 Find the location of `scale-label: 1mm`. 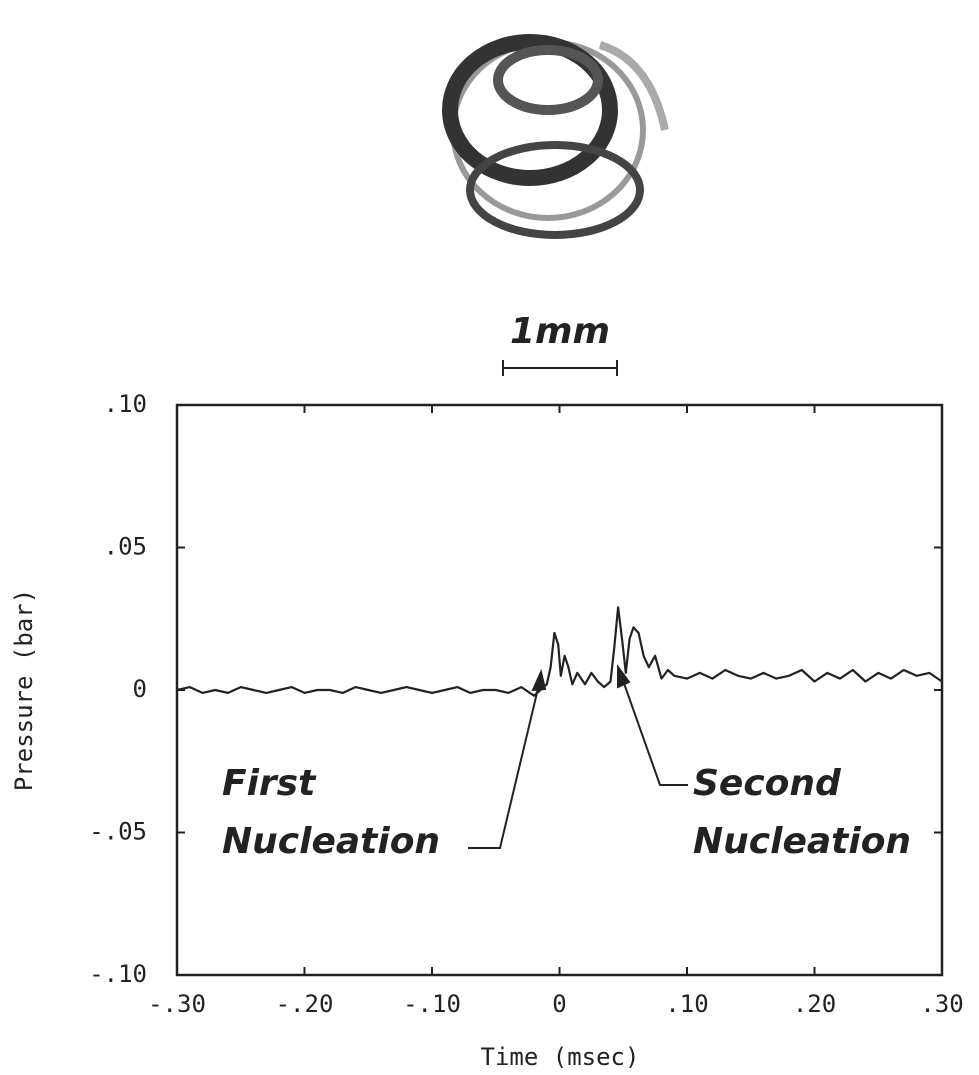

scale-label: 1mm is located at coordinates (560, 331).